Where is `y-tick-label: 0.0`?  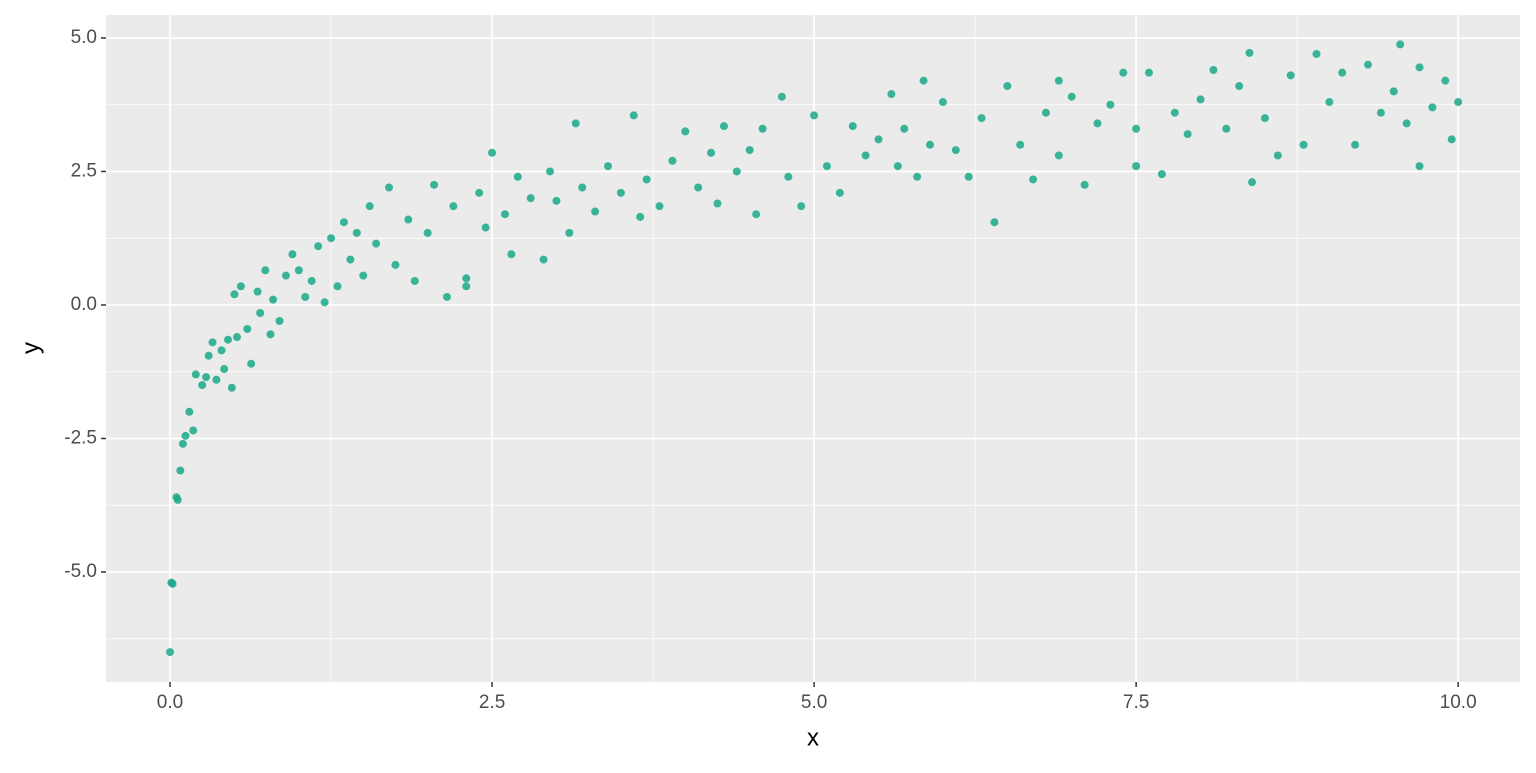 y-tick-label: 0.0 is located at coordinates (84, 304).